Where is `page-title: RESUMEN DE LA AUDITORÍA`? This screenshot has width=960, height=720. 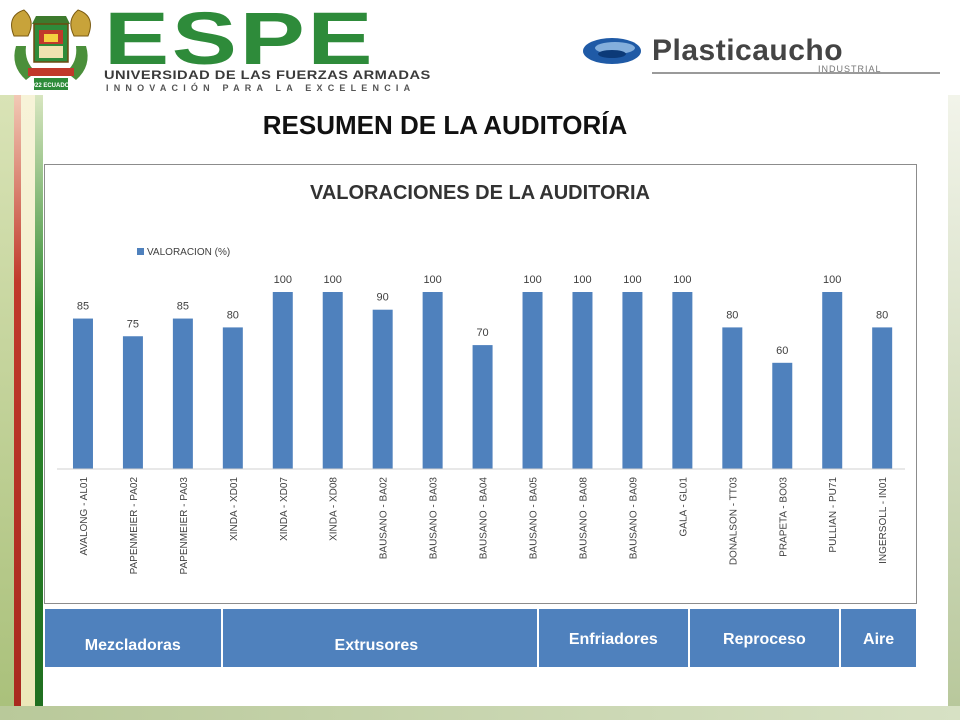
page-title: RESUMEN DE LA AUDITORÍA is located at coordinates (445, 125).